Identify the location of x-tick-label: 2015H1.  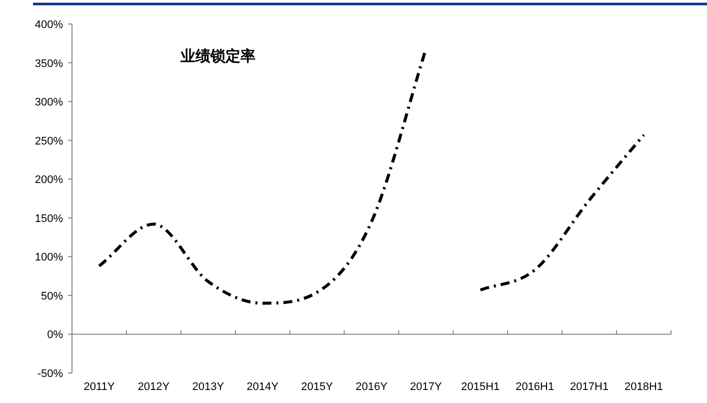
(480, 387).